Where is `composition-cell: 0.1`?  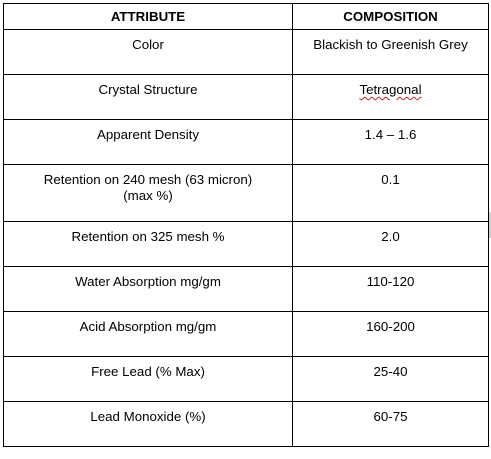 composition-cell: 0.1 is located at coordinates (390, 193).